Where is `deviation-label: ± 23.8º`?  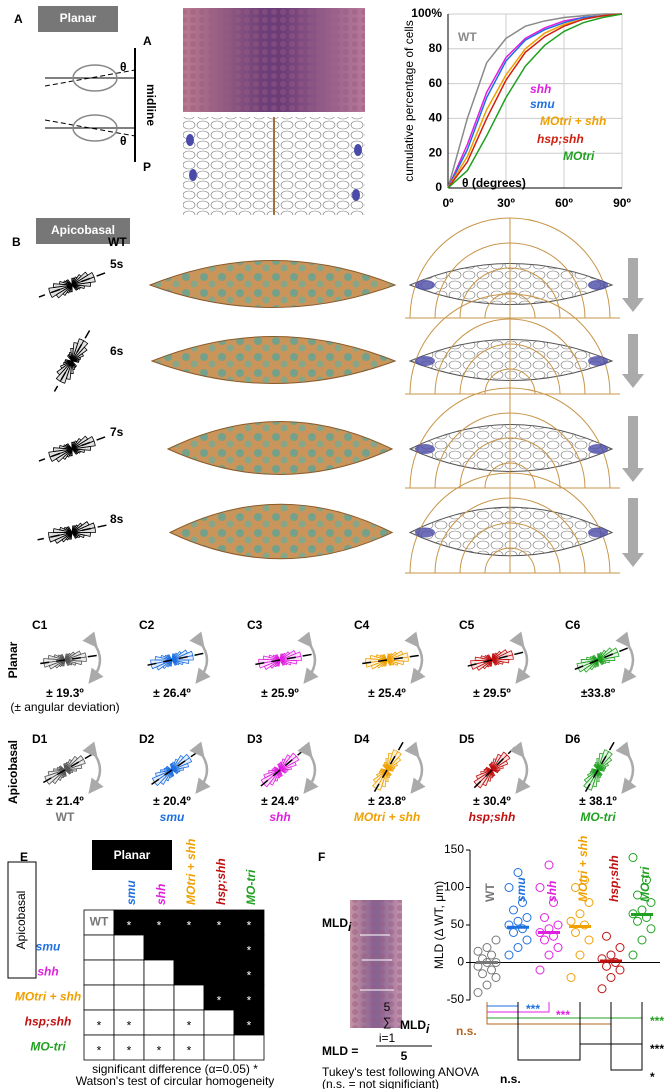 deviation-label: ± 23.8º is located at coordinates (387, 801).